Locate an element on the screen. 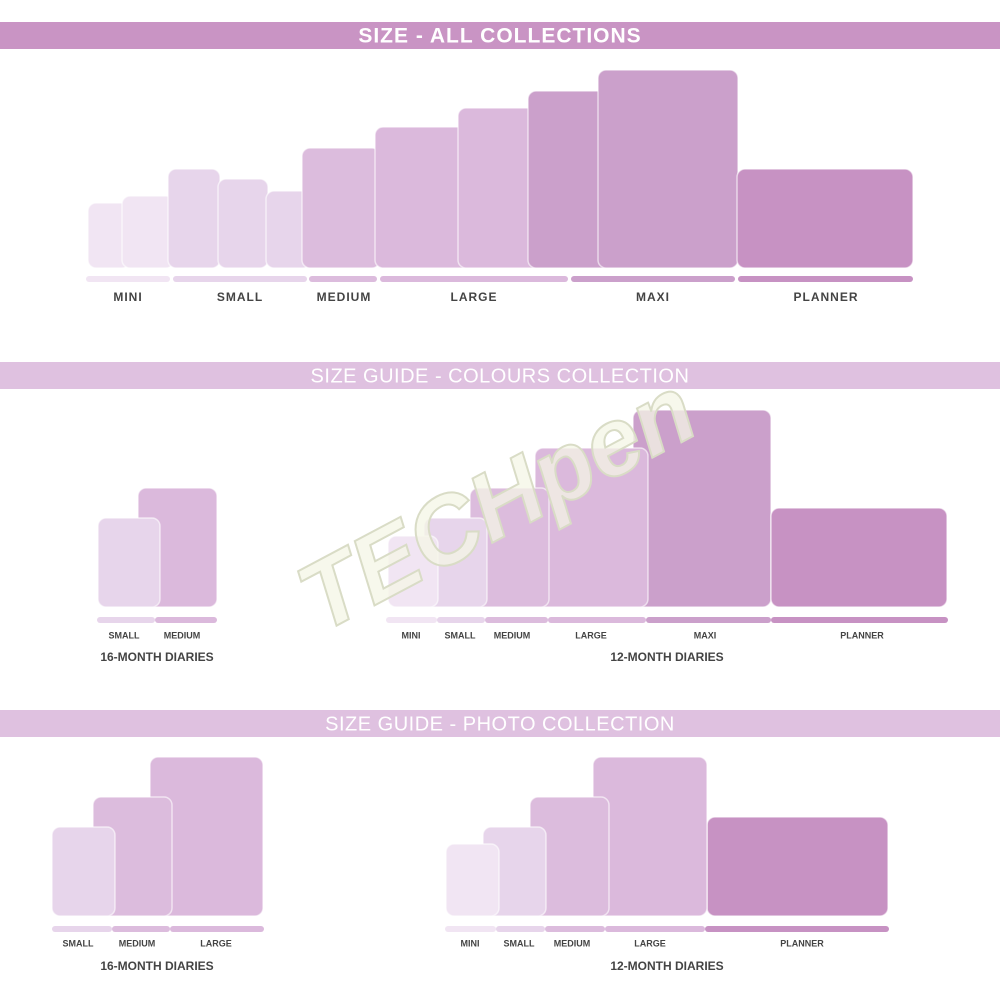 This screenshot has height=1000, width=1000. section-title: SIZE - ALL COLLECTIONS is located at coordinates (499, 36).